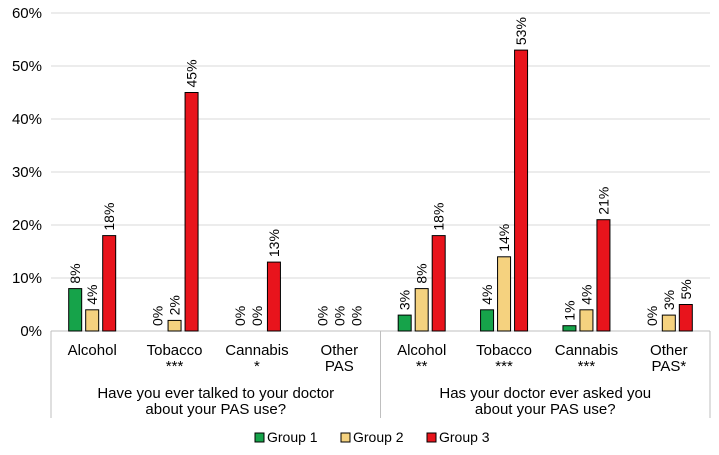  What do you see at coordinates (31, 331) in the screenshot?
I see `y-tick-label: 0%` at bounding box center [31, 331].